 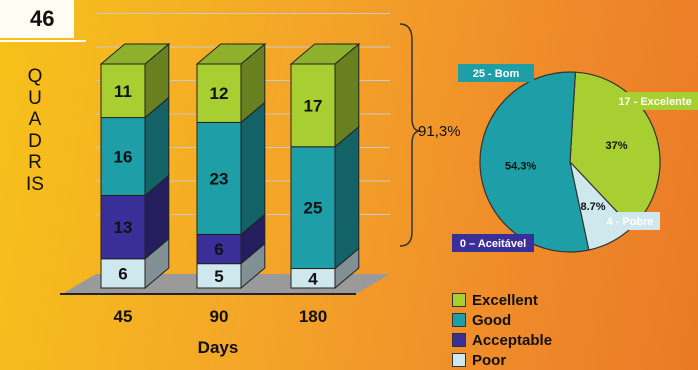 I want to click on legend-item-excellent: Excellent, so click(x=502, y=300).